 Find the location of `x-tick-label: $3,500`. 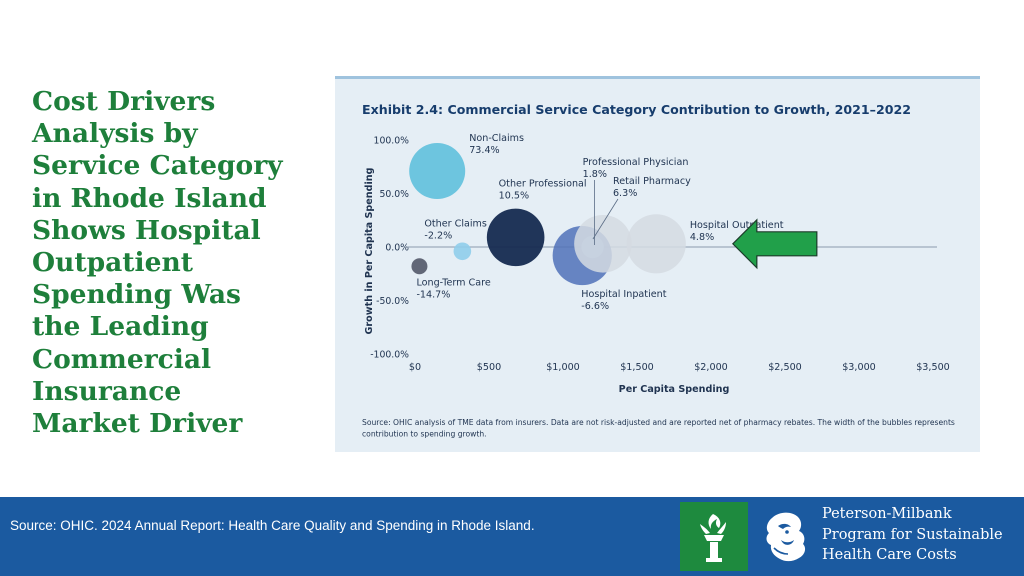

x-tick-label: $3,500 is located at coordinates (933, 367).